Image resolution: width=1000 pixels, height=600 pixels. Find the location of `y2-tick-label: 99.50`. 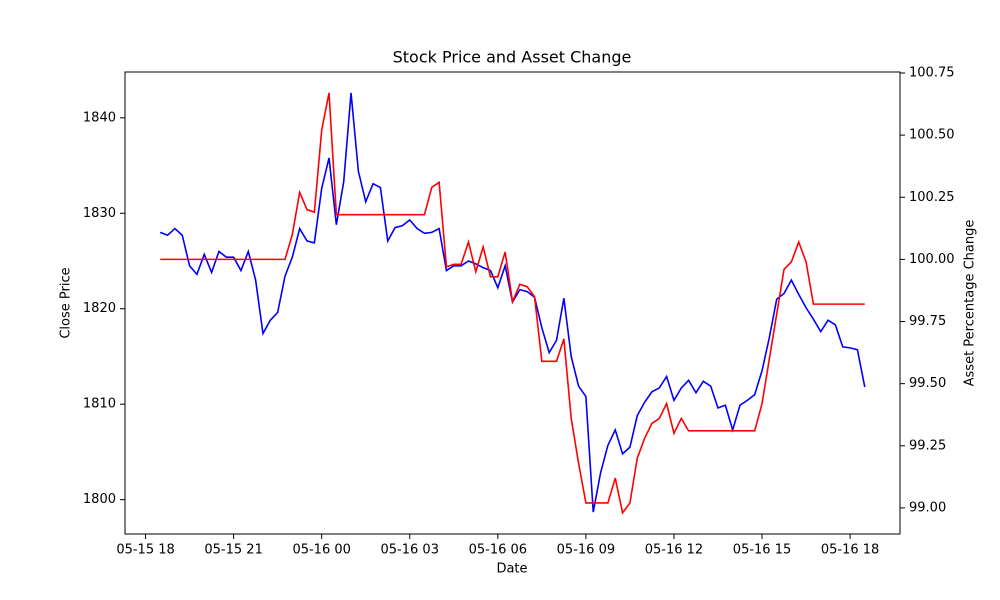

y2-tick-label: 99.50 is located at coordinates (927, 383).